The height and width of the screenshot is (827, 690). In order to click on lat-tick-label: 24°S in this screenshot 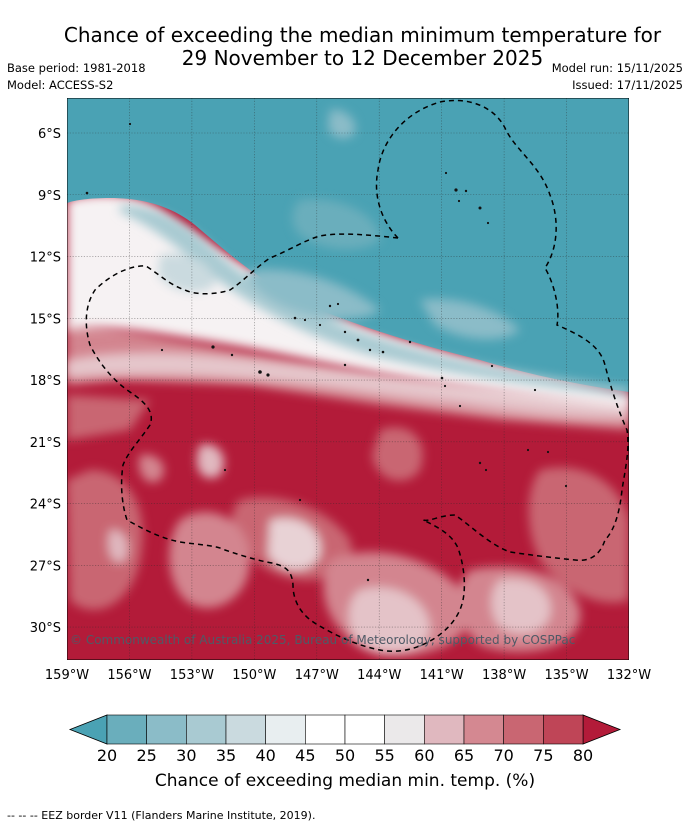, I will do `click(45, 505)`.